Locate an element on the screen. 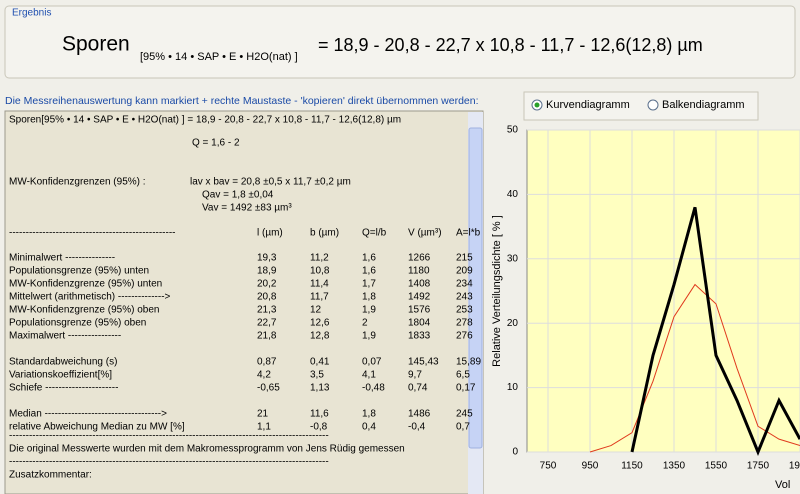 The width and height of the screenshot is (800, 494). cell: 10,8 is located at coordinates (320, 271).